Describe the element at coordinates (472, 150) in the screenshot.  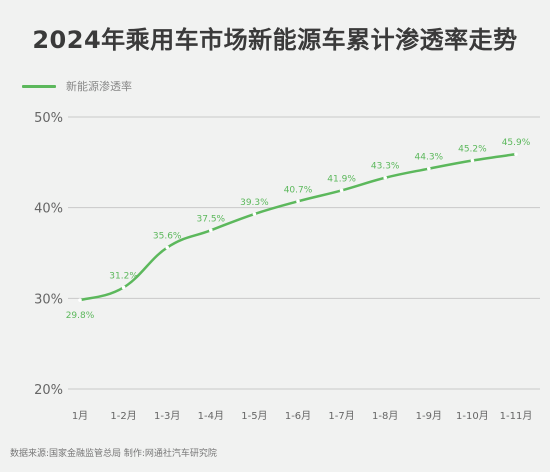
I see `data-label: 45.2%` at that location.